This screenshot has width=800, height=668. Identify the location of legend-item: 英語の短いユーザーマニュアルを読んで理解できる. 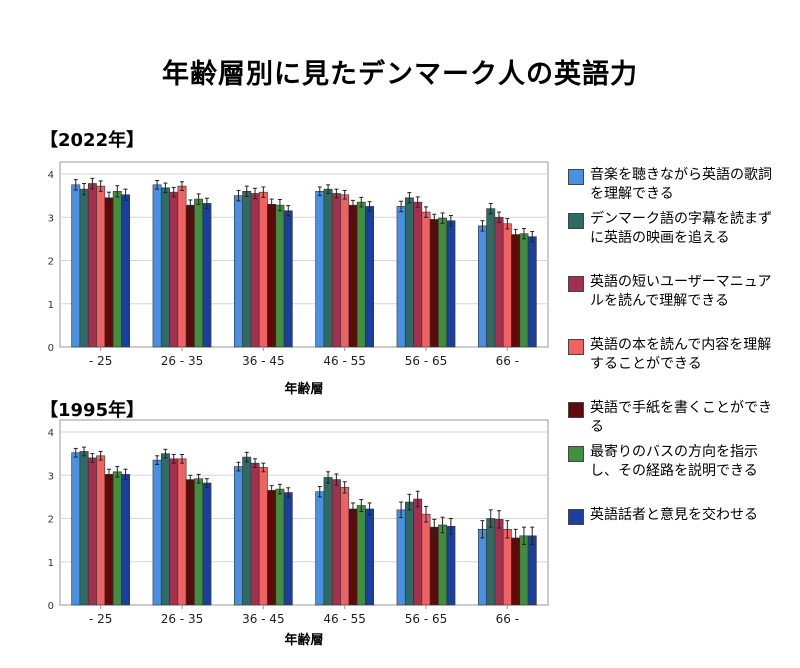
(682, 292).